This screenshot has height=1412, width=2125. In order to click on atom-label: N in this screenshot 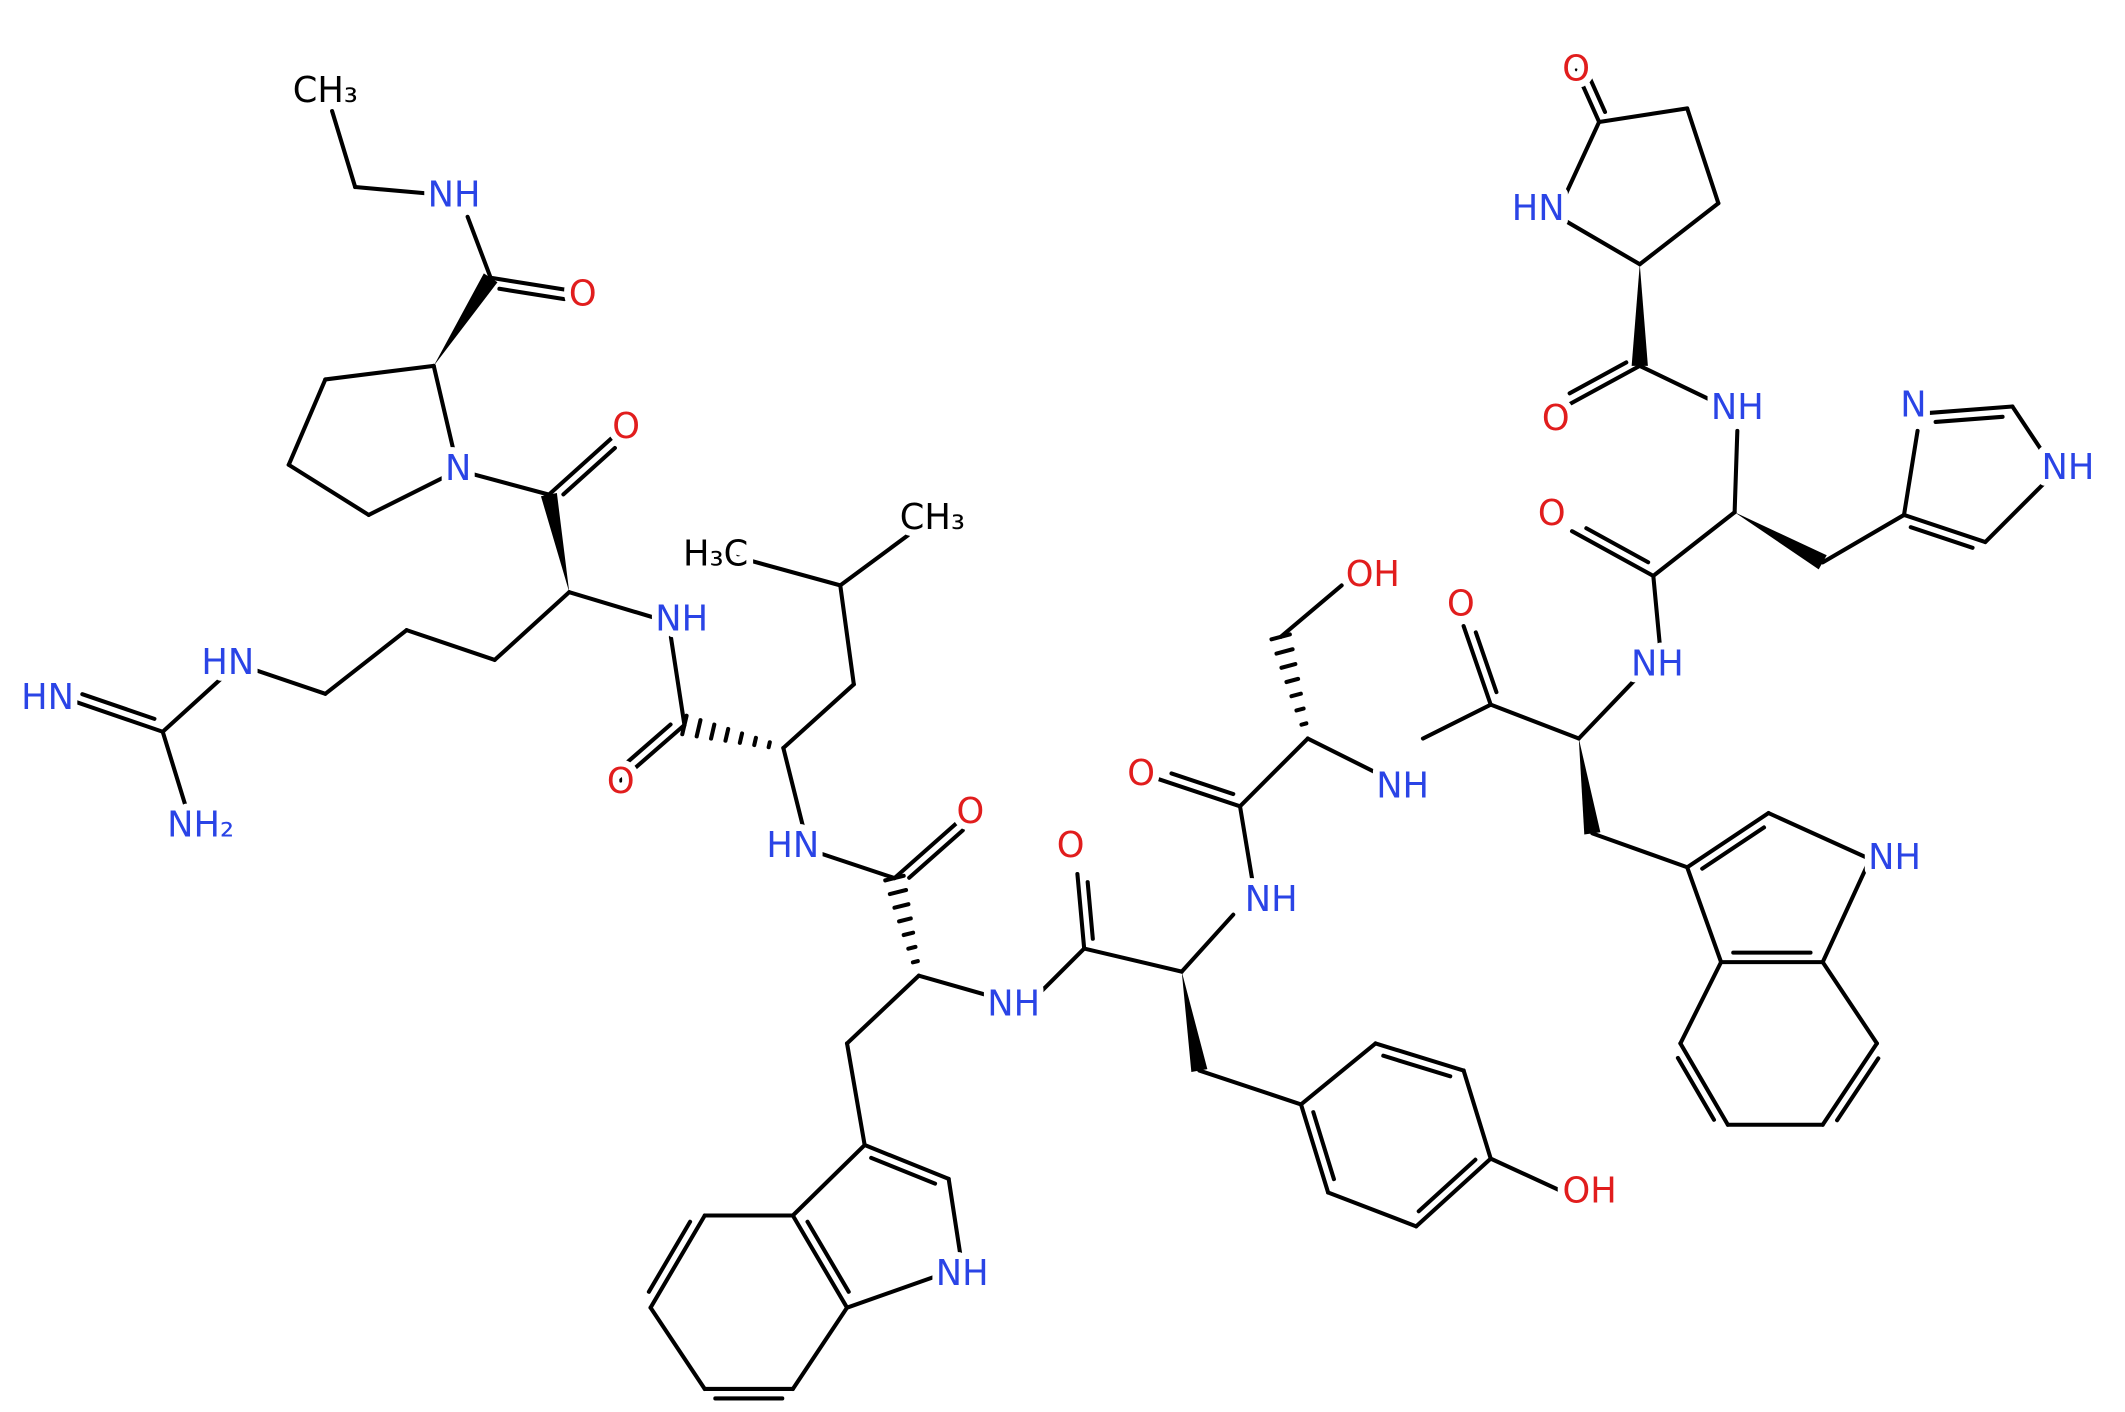, I will do `click(1913, 405)`.